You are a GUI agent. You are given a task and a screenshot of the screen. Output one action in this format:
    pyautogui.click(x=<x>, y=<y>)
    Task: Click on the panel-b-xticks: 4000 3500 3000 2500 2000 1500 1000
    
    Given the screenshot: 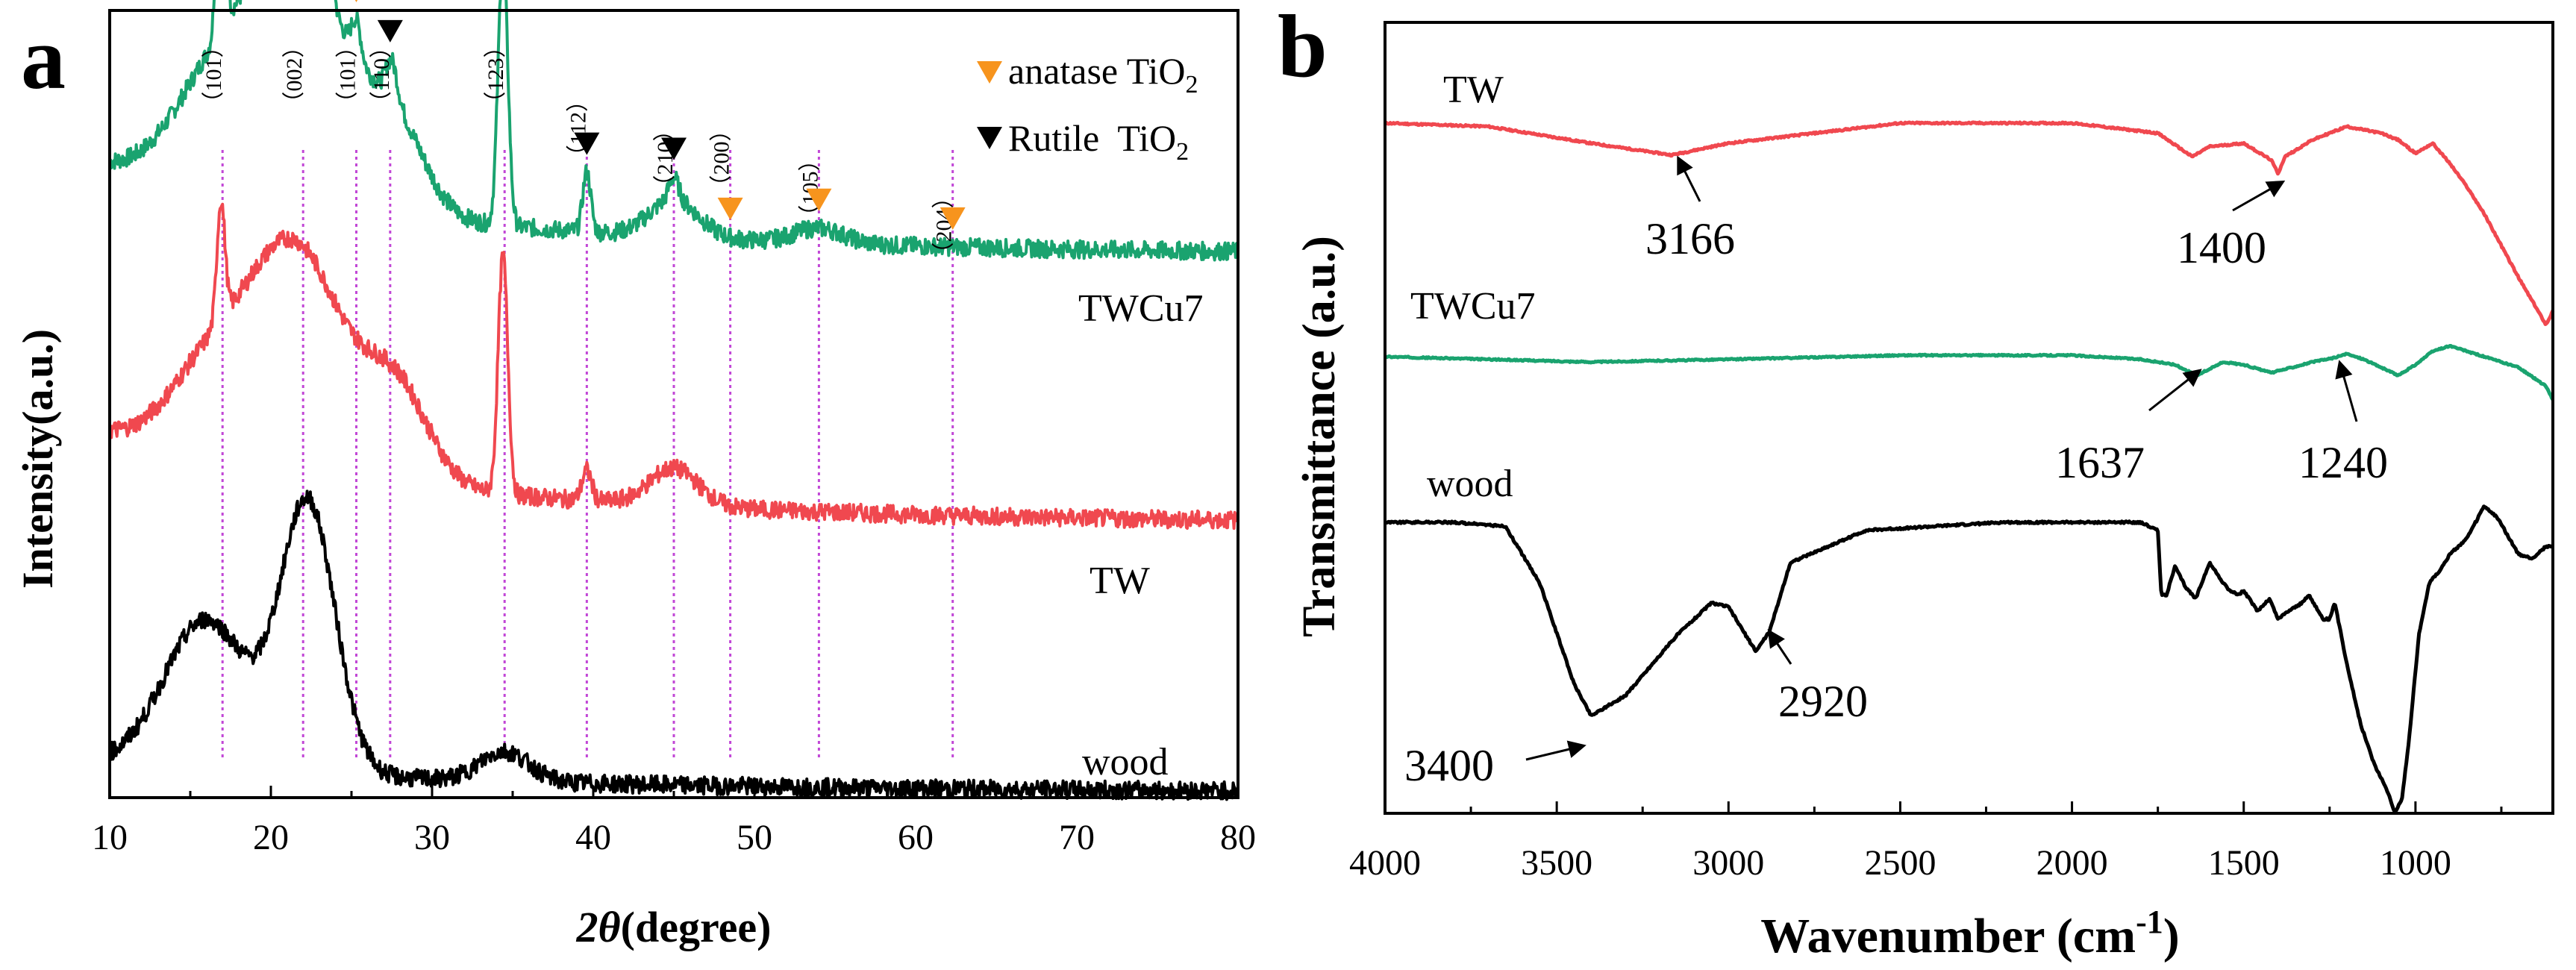 What is the action you would take?
    pyautogui.click(x=1926, y=842)
    